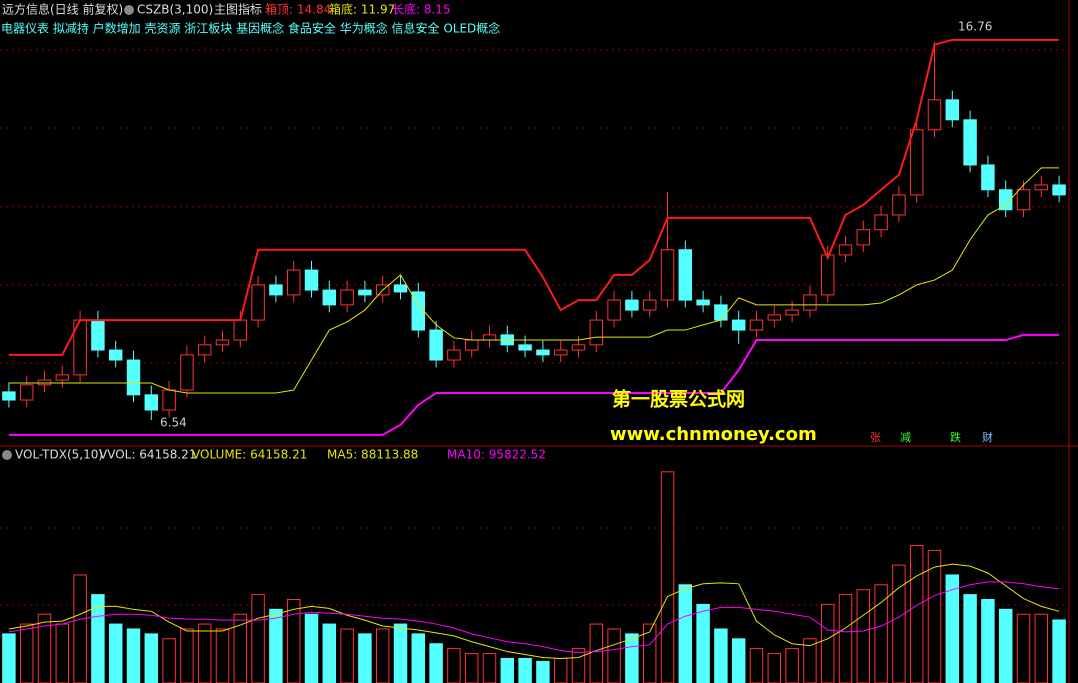 This screenshot has width=1078, height=683. What do you see at coordinates (298, 9) in the screenshot?
I see `legend-box-top: 箱顶: 14.84` at bounding box center [298, 9].